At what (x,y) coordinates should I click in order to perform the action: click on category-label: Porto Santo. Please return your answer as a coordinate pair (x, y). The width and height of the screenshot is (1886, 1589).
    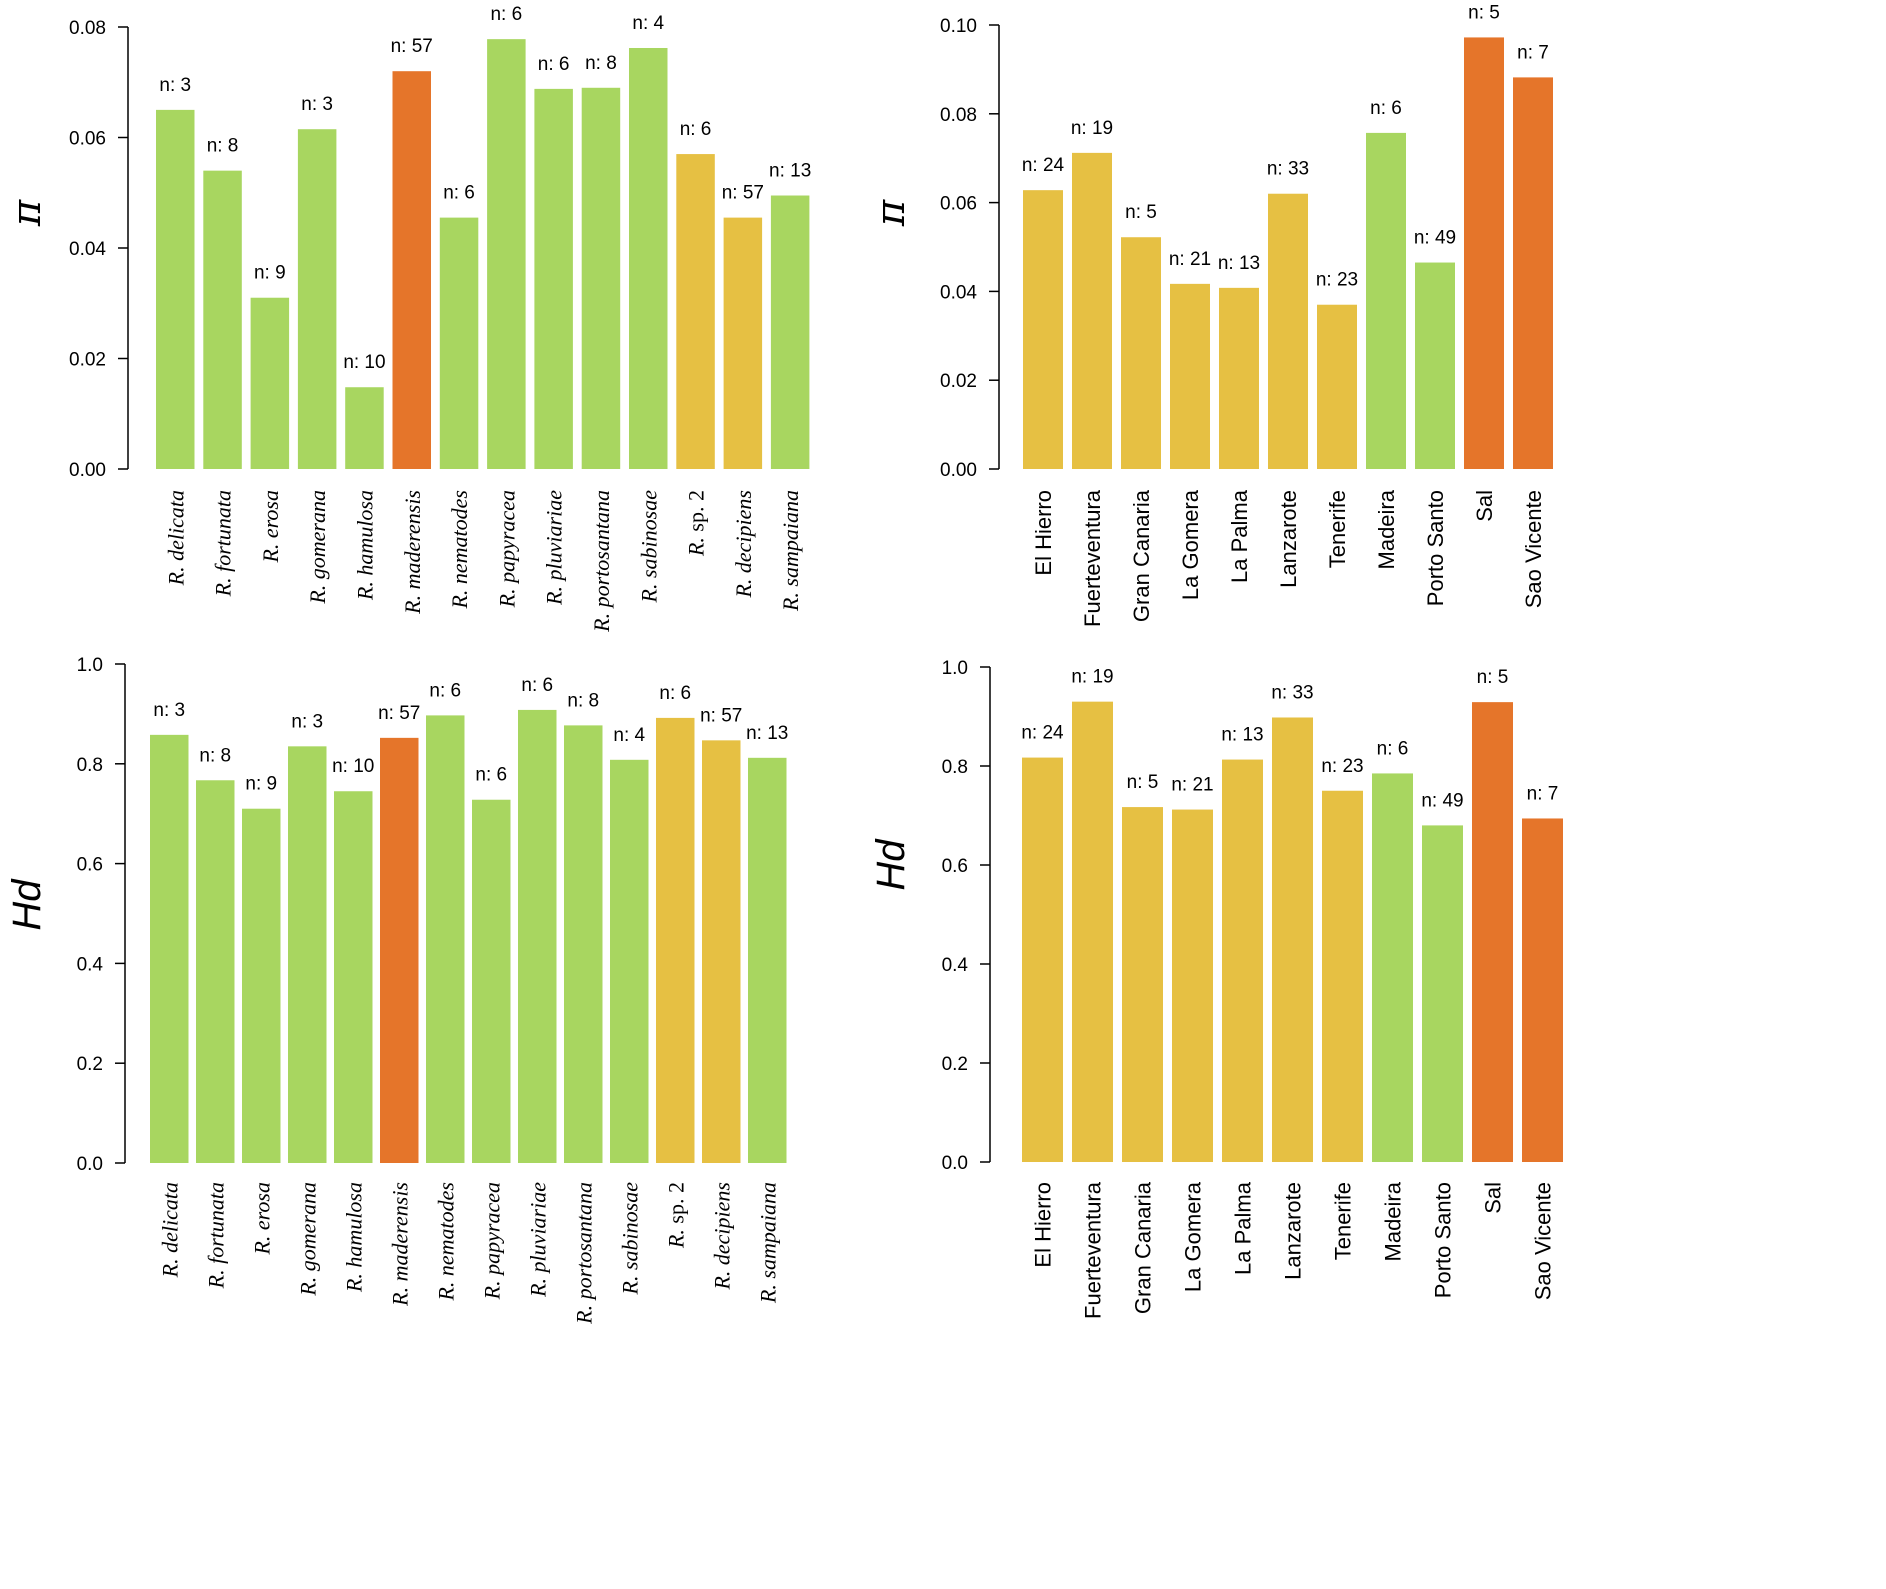
    Looking at the image, I should click on (1443, 1240).